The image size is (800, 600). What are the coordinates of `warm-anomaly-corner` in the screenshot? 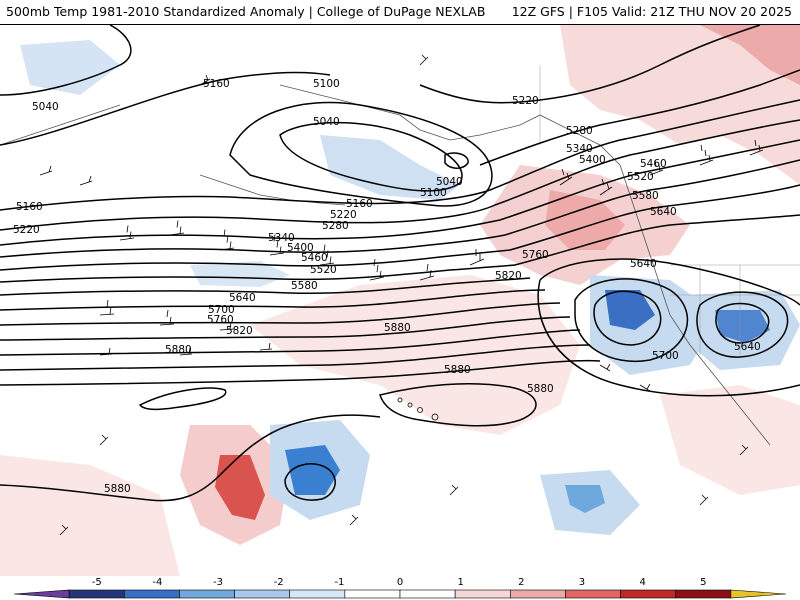 It's located at (750, 55).